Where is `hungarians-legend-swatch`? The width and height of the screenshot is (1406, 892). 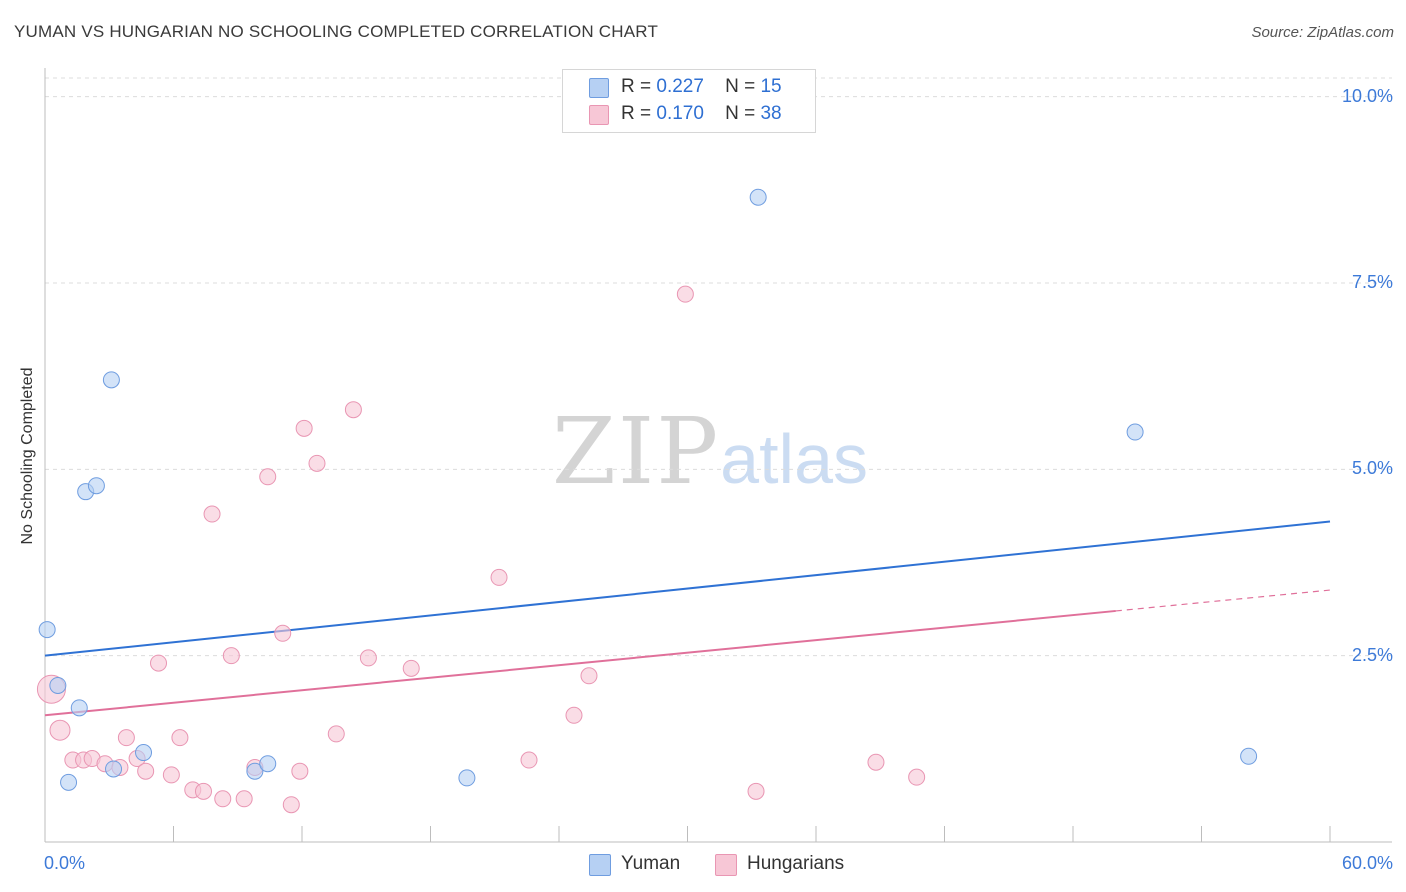 hungarians-legend-swatch is located at coordinates (726, 865).